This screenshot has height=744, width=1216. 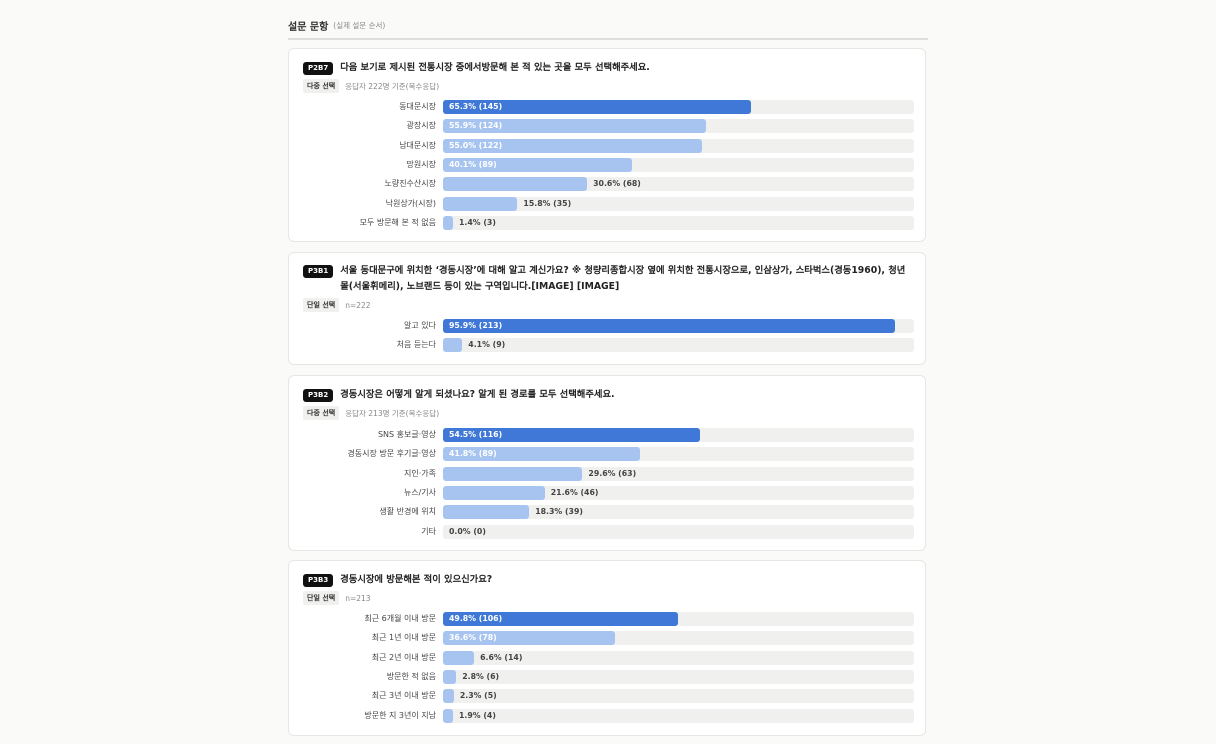 I want to click on value-label: 36.6% (78), so click(x=473, y=638).